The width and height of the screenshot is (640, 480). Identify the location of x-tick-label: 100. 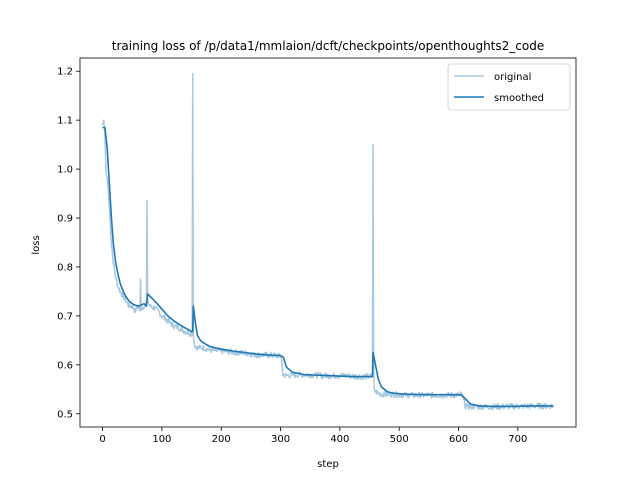
(161, 439).